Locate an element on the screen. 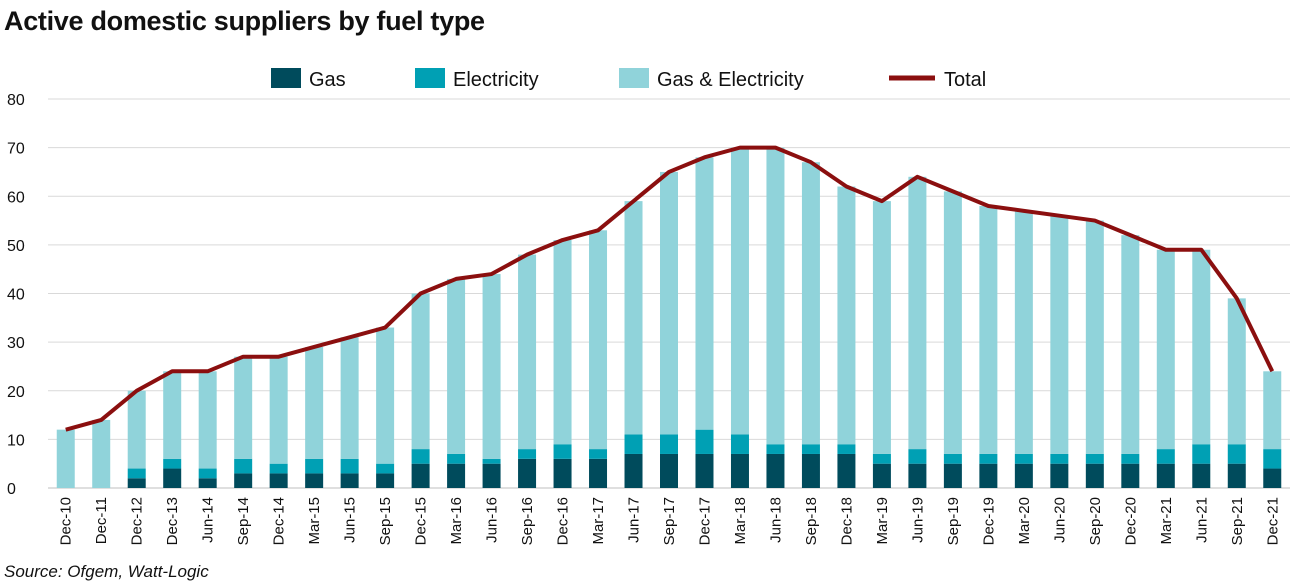 This screenshot has width=1299, height=588. x-tick-label: Jun-17 is located at coordinates (634, 520).